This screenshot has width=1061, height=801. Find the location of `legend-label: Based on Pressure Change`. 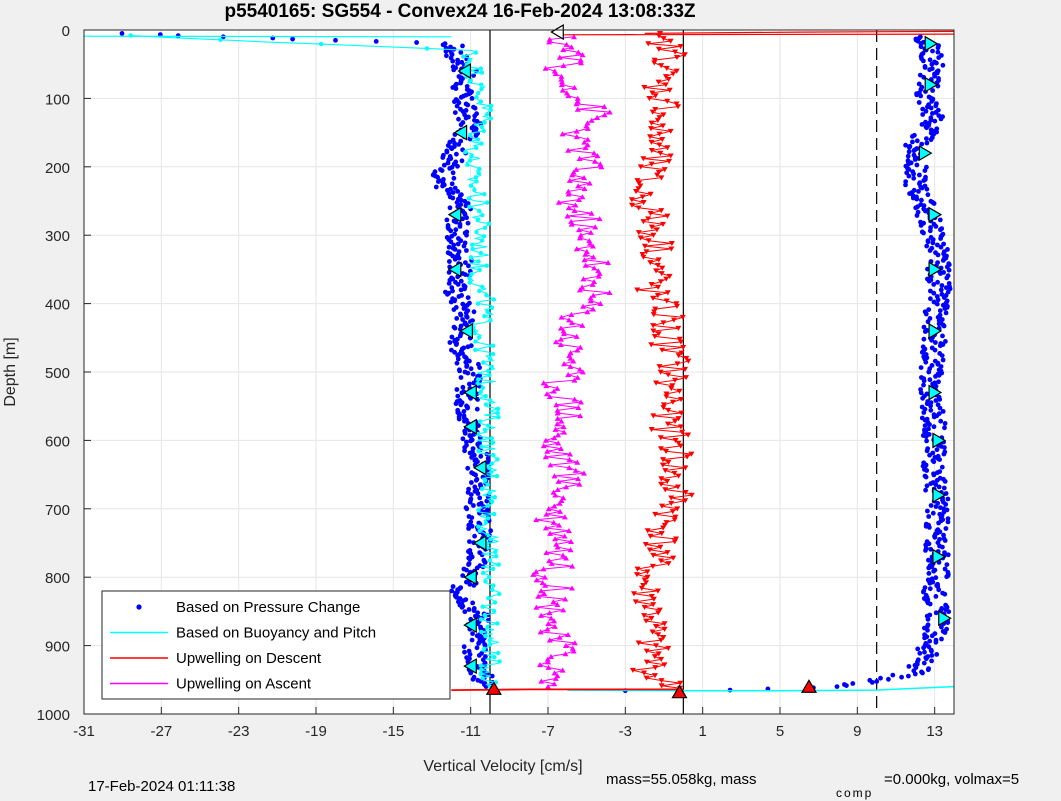

legend-label: Based on Pressure Change is located at coordinates (268, 607).